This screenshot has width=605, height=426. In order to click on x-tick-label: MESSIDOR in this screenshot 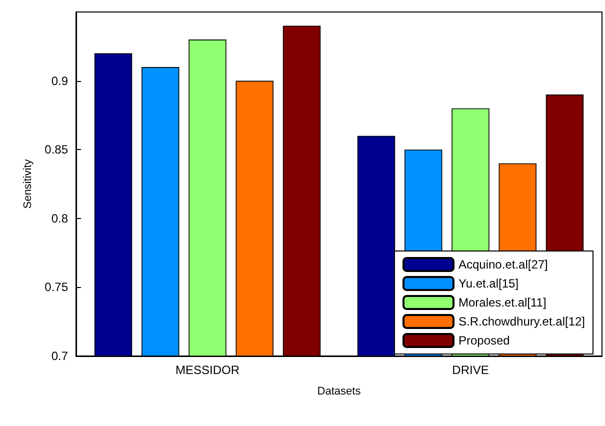, I will do `click(207, 370)`.